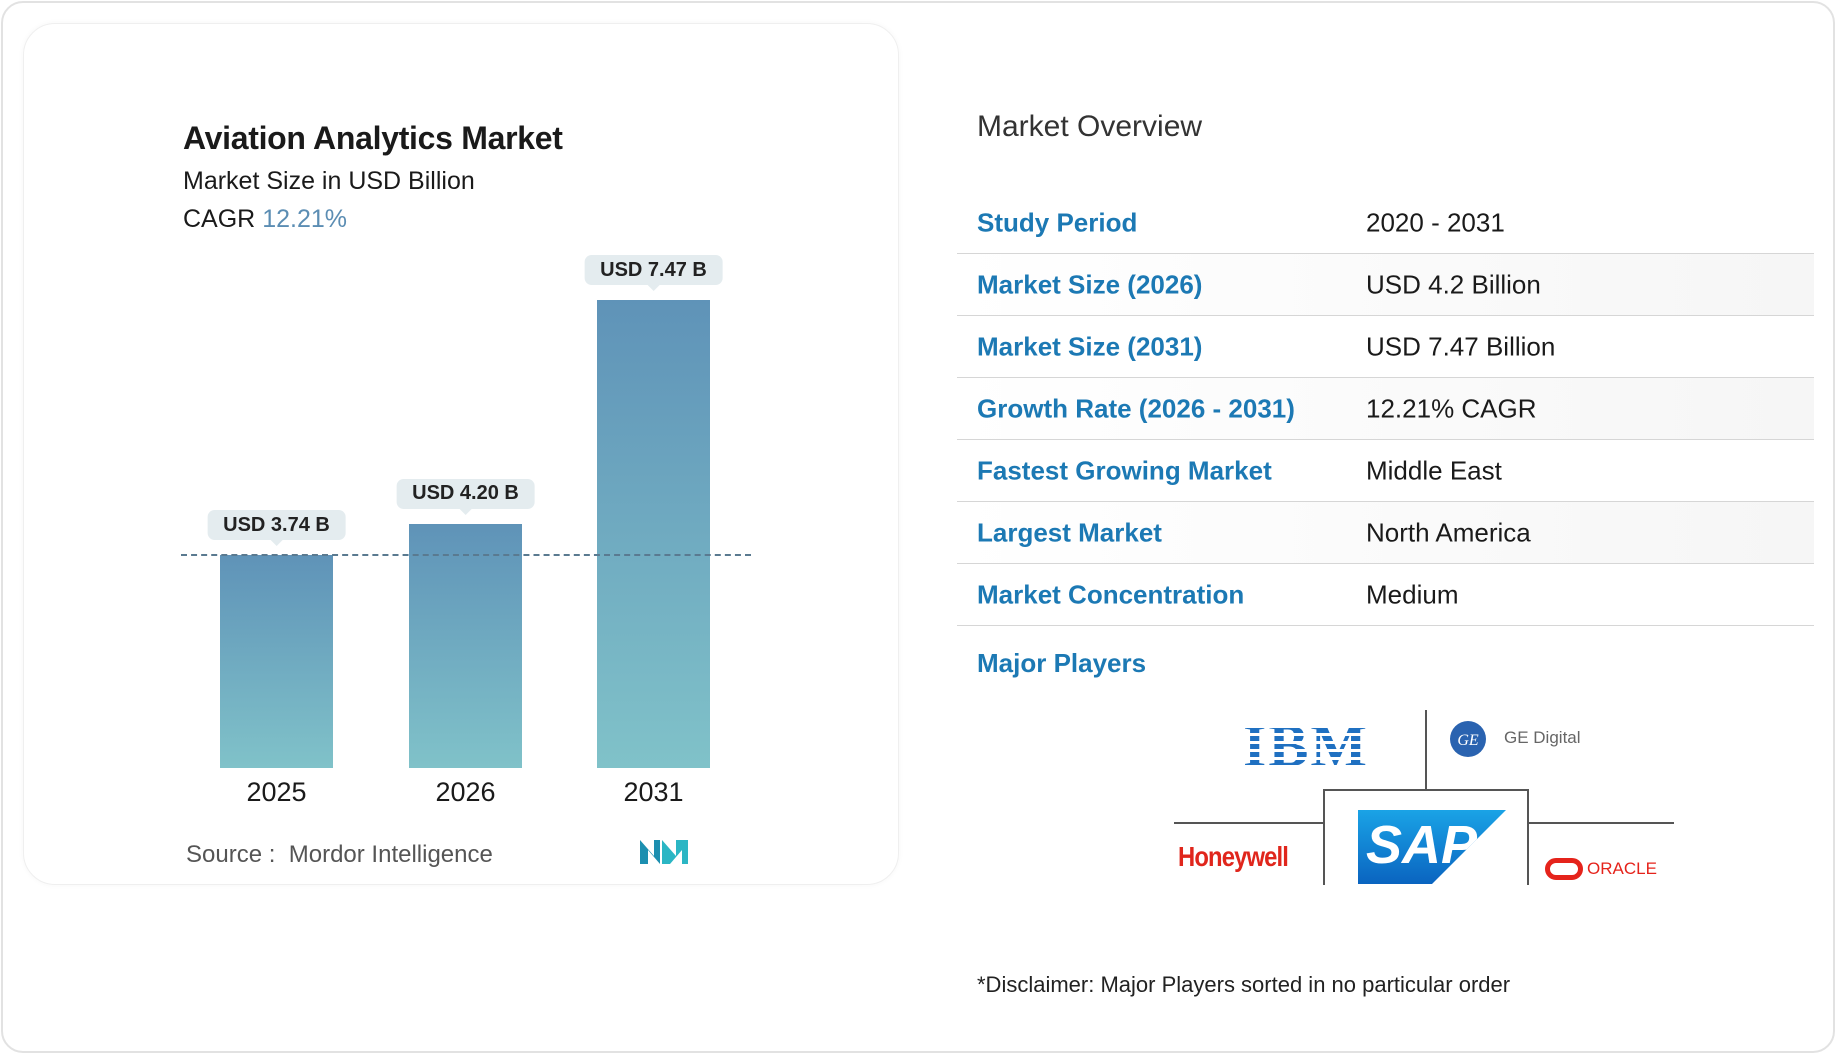 This screenshot has height=1054, width=1836. I want to click on data-label: USD 3.74 B, so click(276, 528).